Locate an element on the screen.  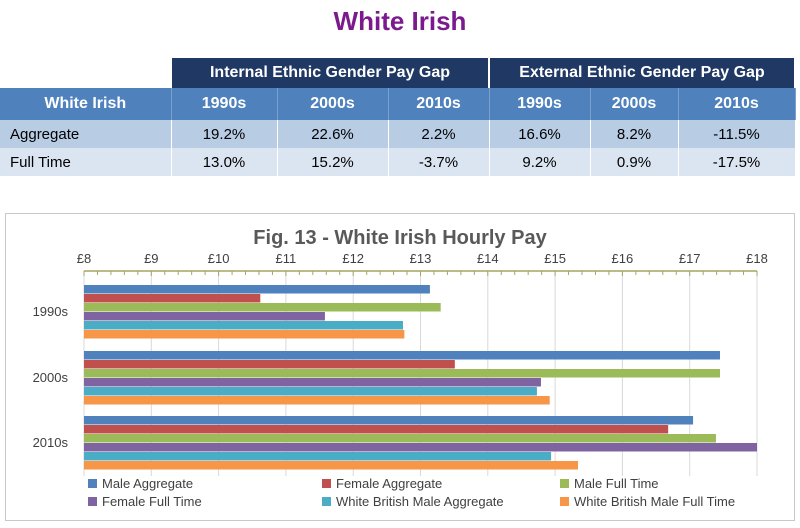
legend-label: Female Full Time is located at coordinates (152, 501).